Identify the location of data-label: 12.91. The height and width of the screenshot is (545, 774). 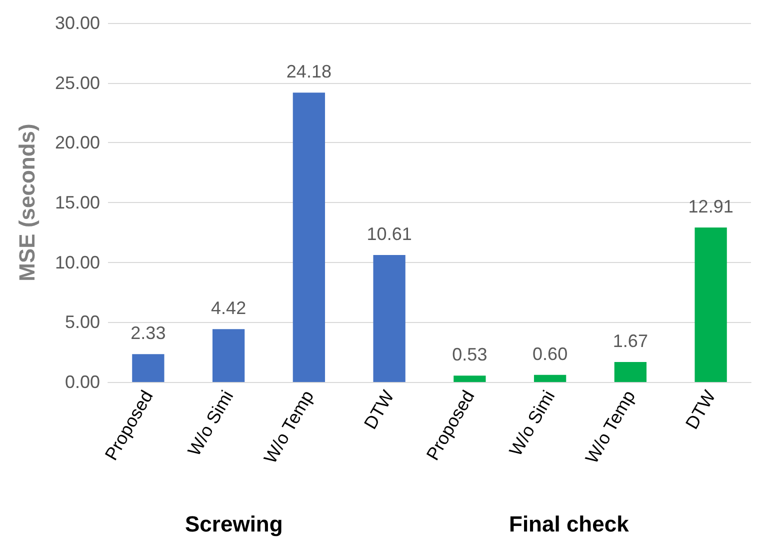
(711, 206).